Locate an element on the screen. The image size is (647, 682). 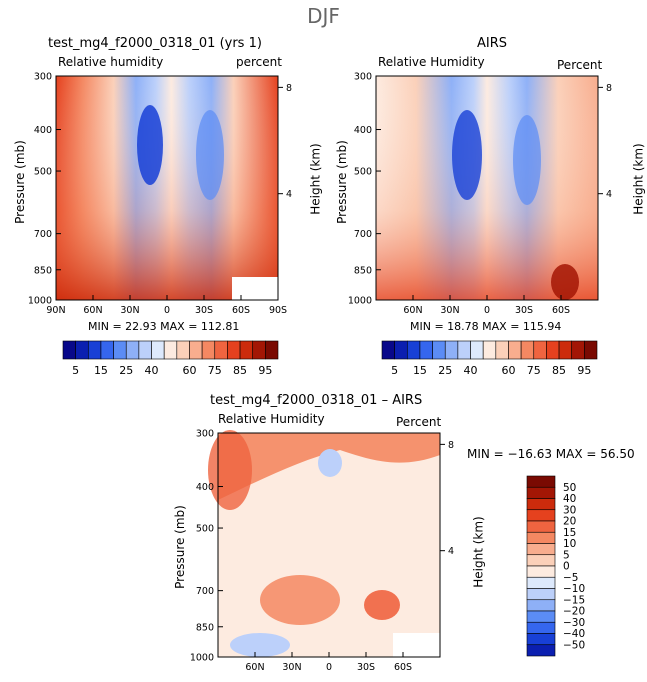
panel2-ytick-label: 500 is located at coordinates (363, 172).